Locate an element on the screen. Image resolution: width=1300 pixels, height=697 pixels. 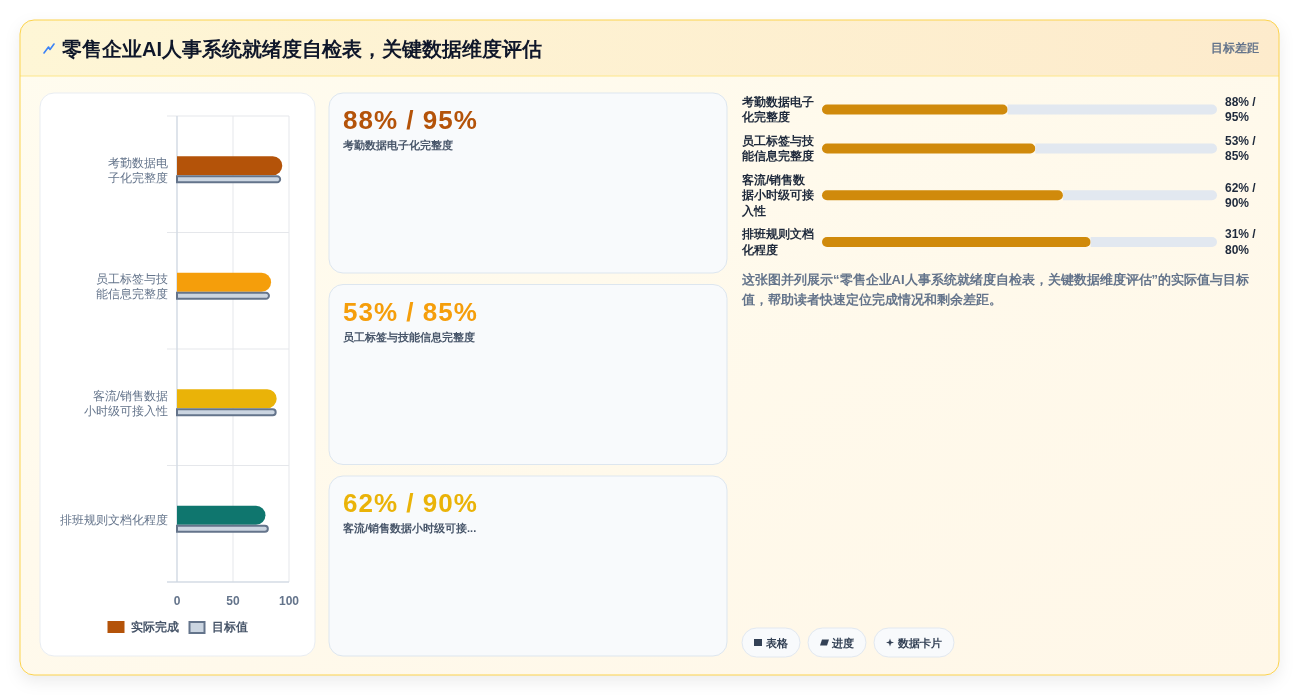
text: 表格 is located at coordinates (777, 642).